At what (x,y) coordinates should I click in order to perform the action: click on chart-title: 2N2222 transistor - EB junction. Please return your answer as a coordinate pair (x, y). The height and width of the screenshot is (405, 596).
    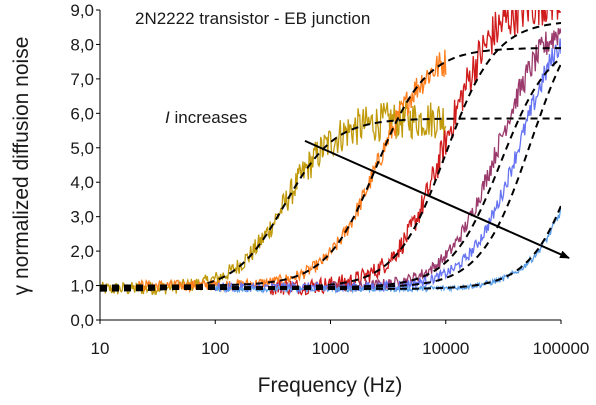
    Looking at the image, I should click on (252, 18).